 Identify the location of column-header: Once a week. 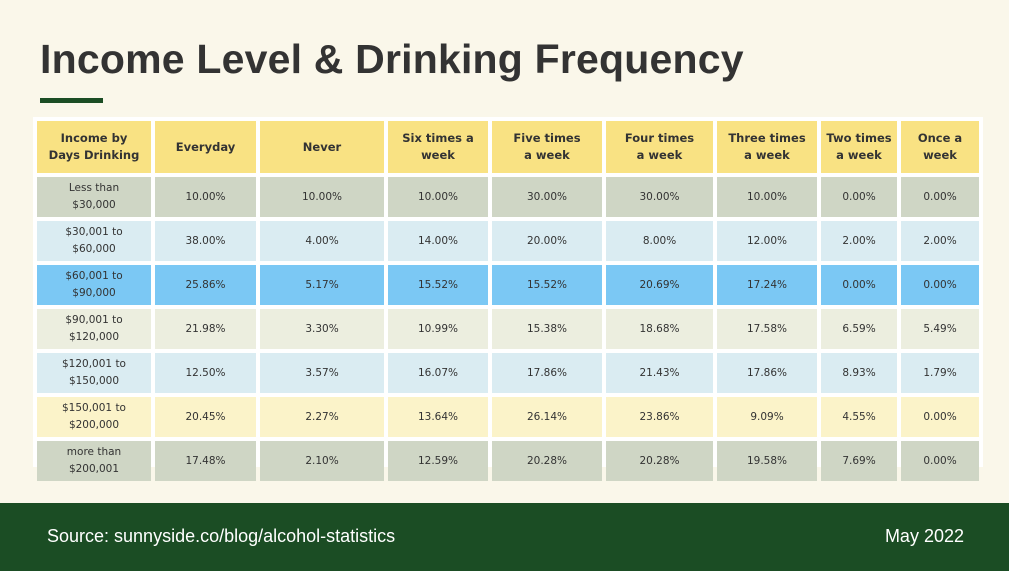
(940, 147).